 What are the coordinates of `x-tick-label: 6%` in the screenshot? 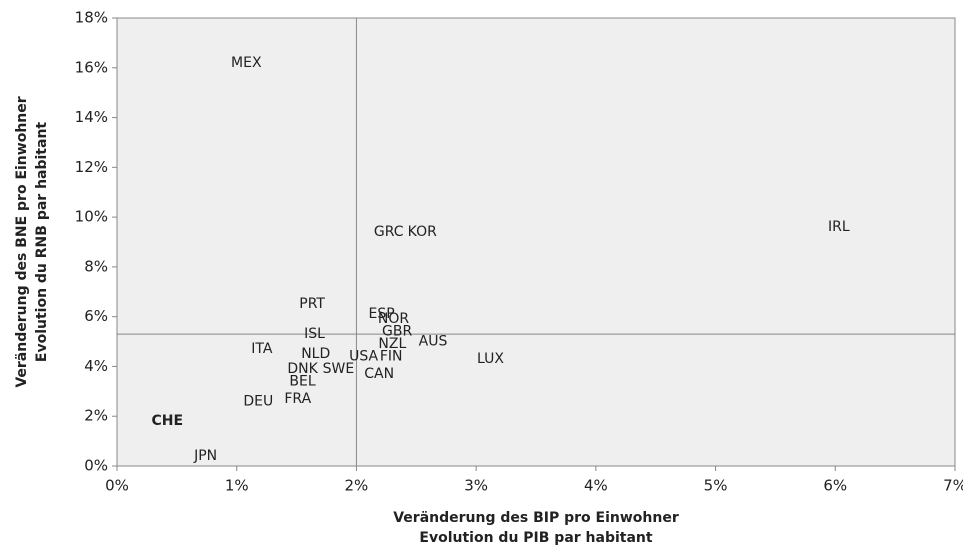 It's located at (835, 486).